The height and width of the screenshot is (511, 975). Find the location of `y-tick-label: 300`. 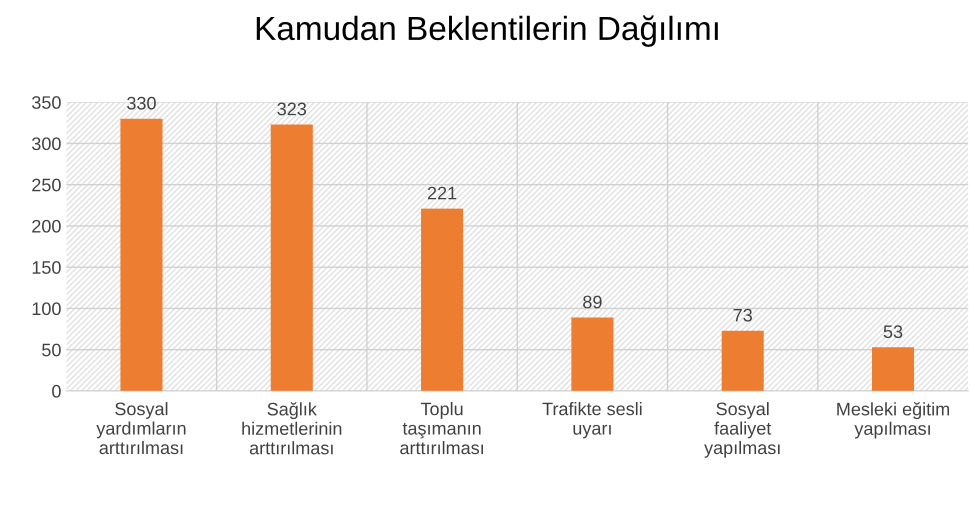

y-tick-label: 300 is located at coordinates (46, 143).